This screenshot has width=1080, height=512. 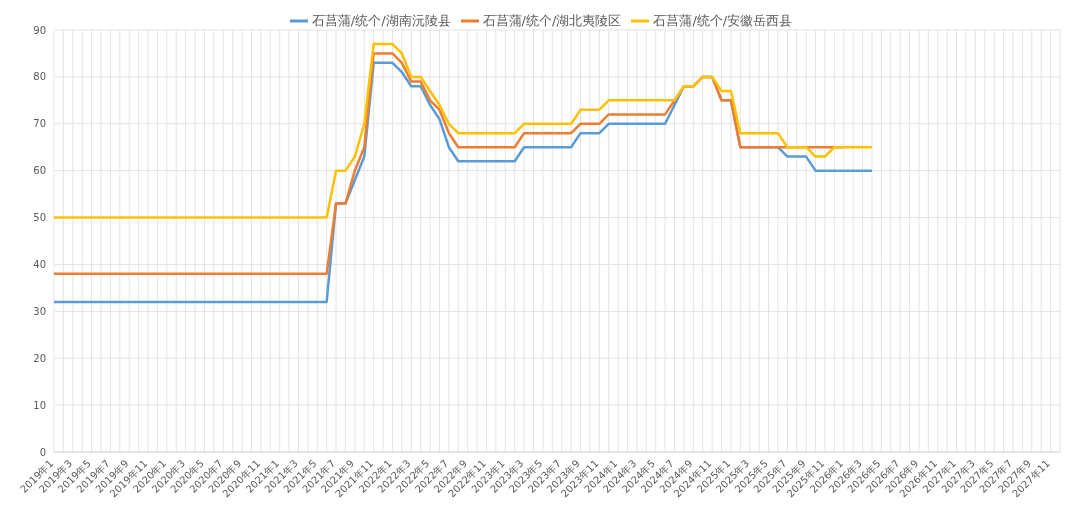 I want to click on y-tick-label: 90, so click(x=39, y=30).